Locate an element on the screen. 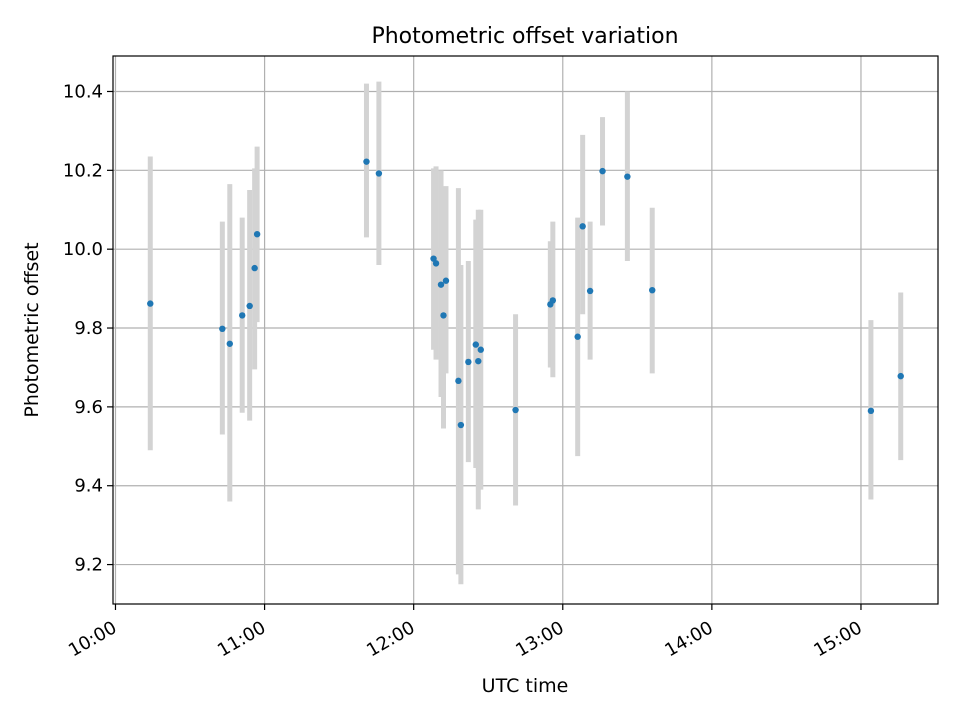 This screenshot has width=960, height=720. x-axis-label: UTC time is located at coordinates (525, 686).